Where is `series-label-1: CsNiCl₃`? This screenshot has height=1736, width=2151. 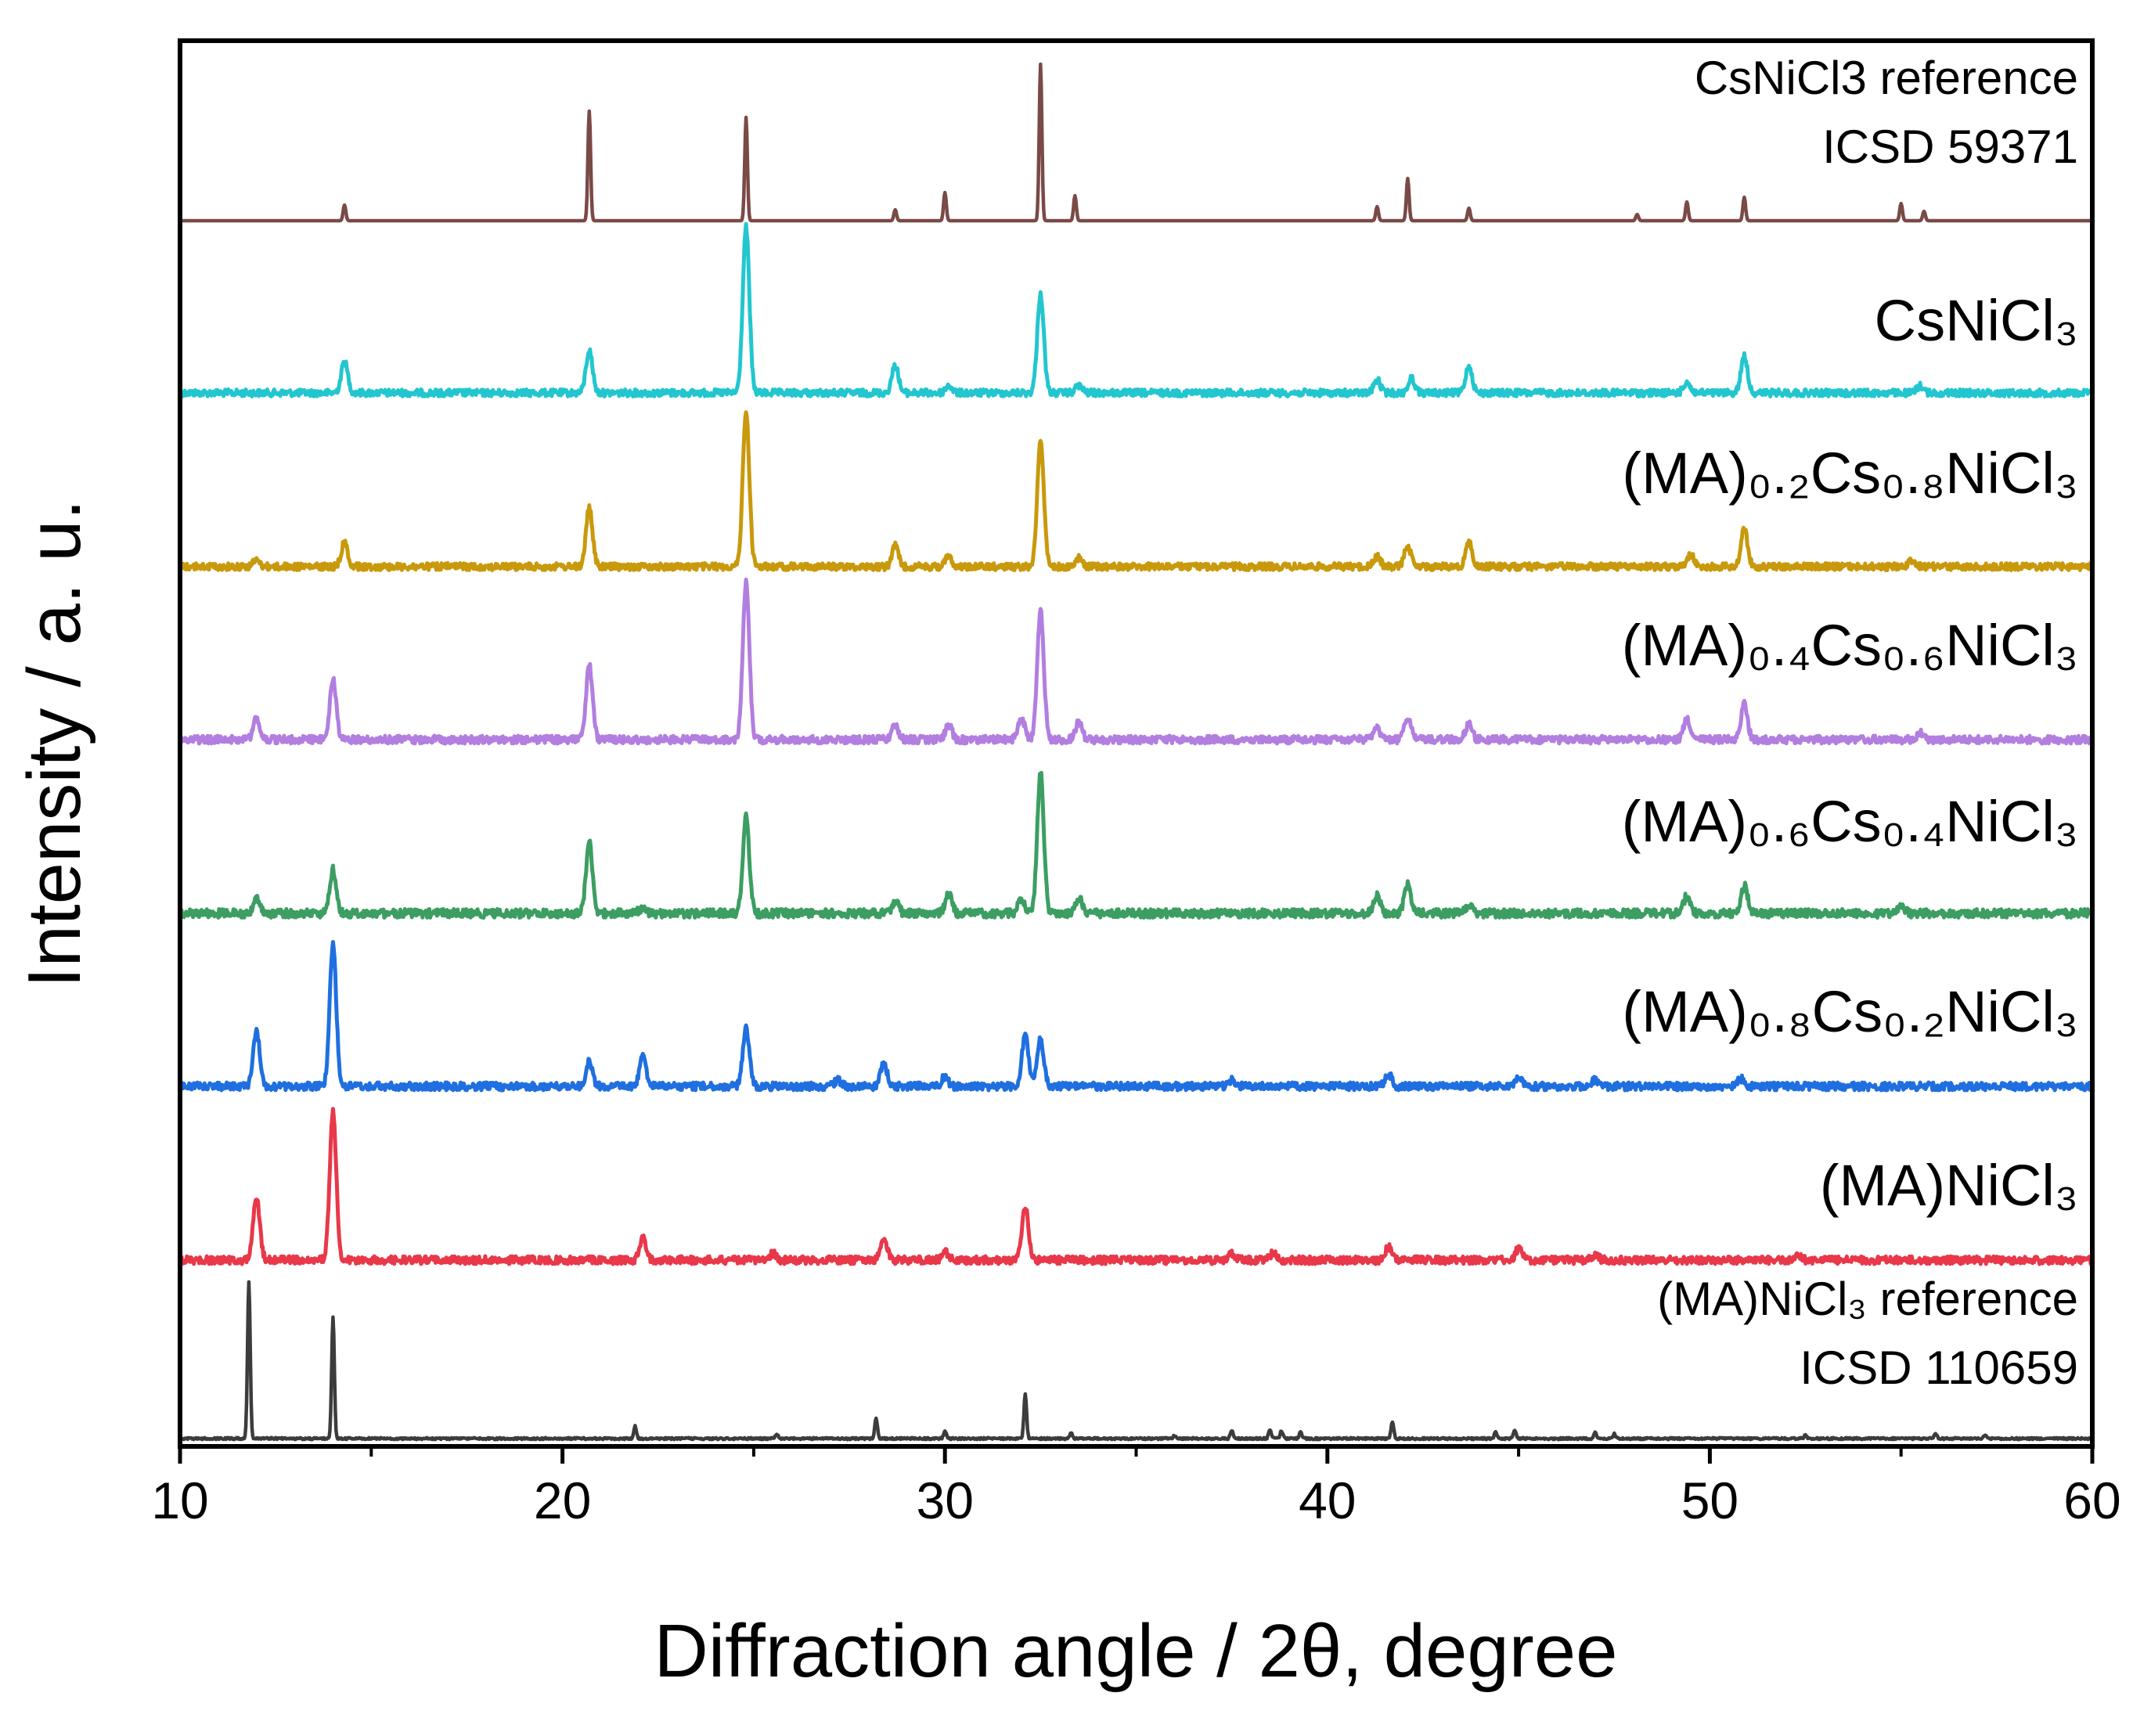
series-label-1: CsNiCl₃ is located at coordinates (1977, 321).